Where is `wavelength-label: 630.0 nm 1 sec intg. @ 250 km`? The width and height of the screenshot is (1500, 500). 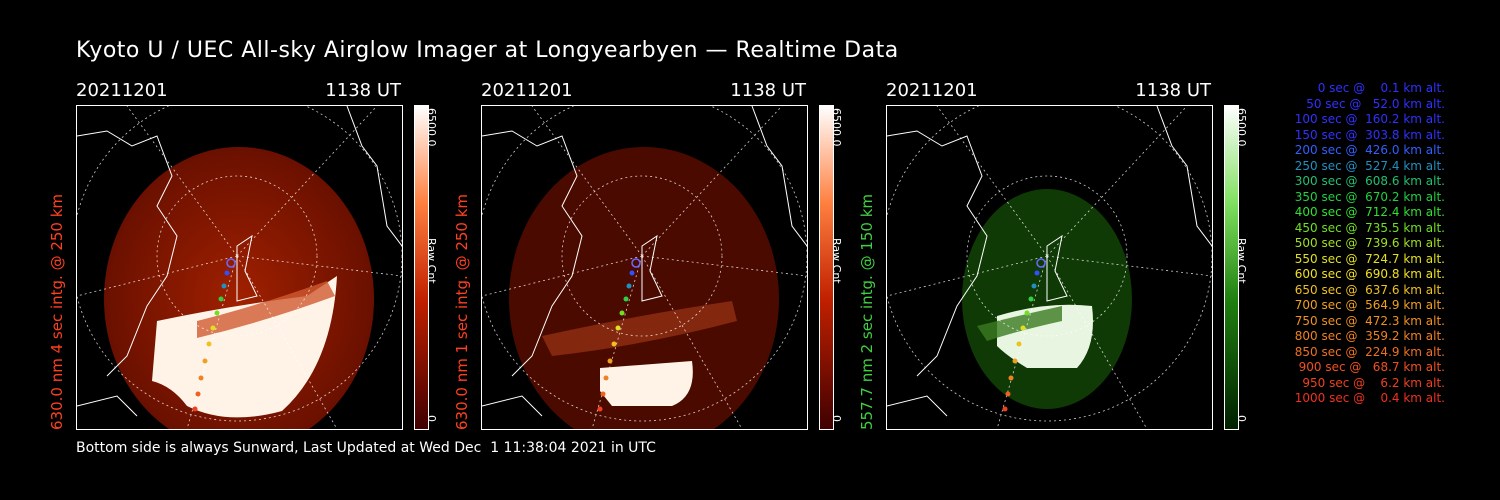
wavelength-label: 630.0 nm 1 sec intg. @ 250 km is located at coordinates (462, 311).